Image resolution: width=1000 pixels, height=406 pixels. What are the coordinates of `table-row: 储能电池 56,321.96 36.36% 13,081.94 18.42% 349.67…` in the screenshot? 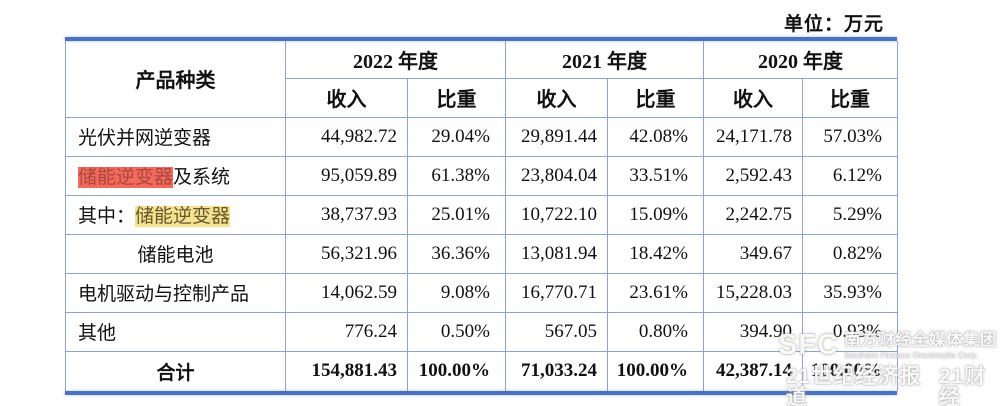 It's located at (481, 253).